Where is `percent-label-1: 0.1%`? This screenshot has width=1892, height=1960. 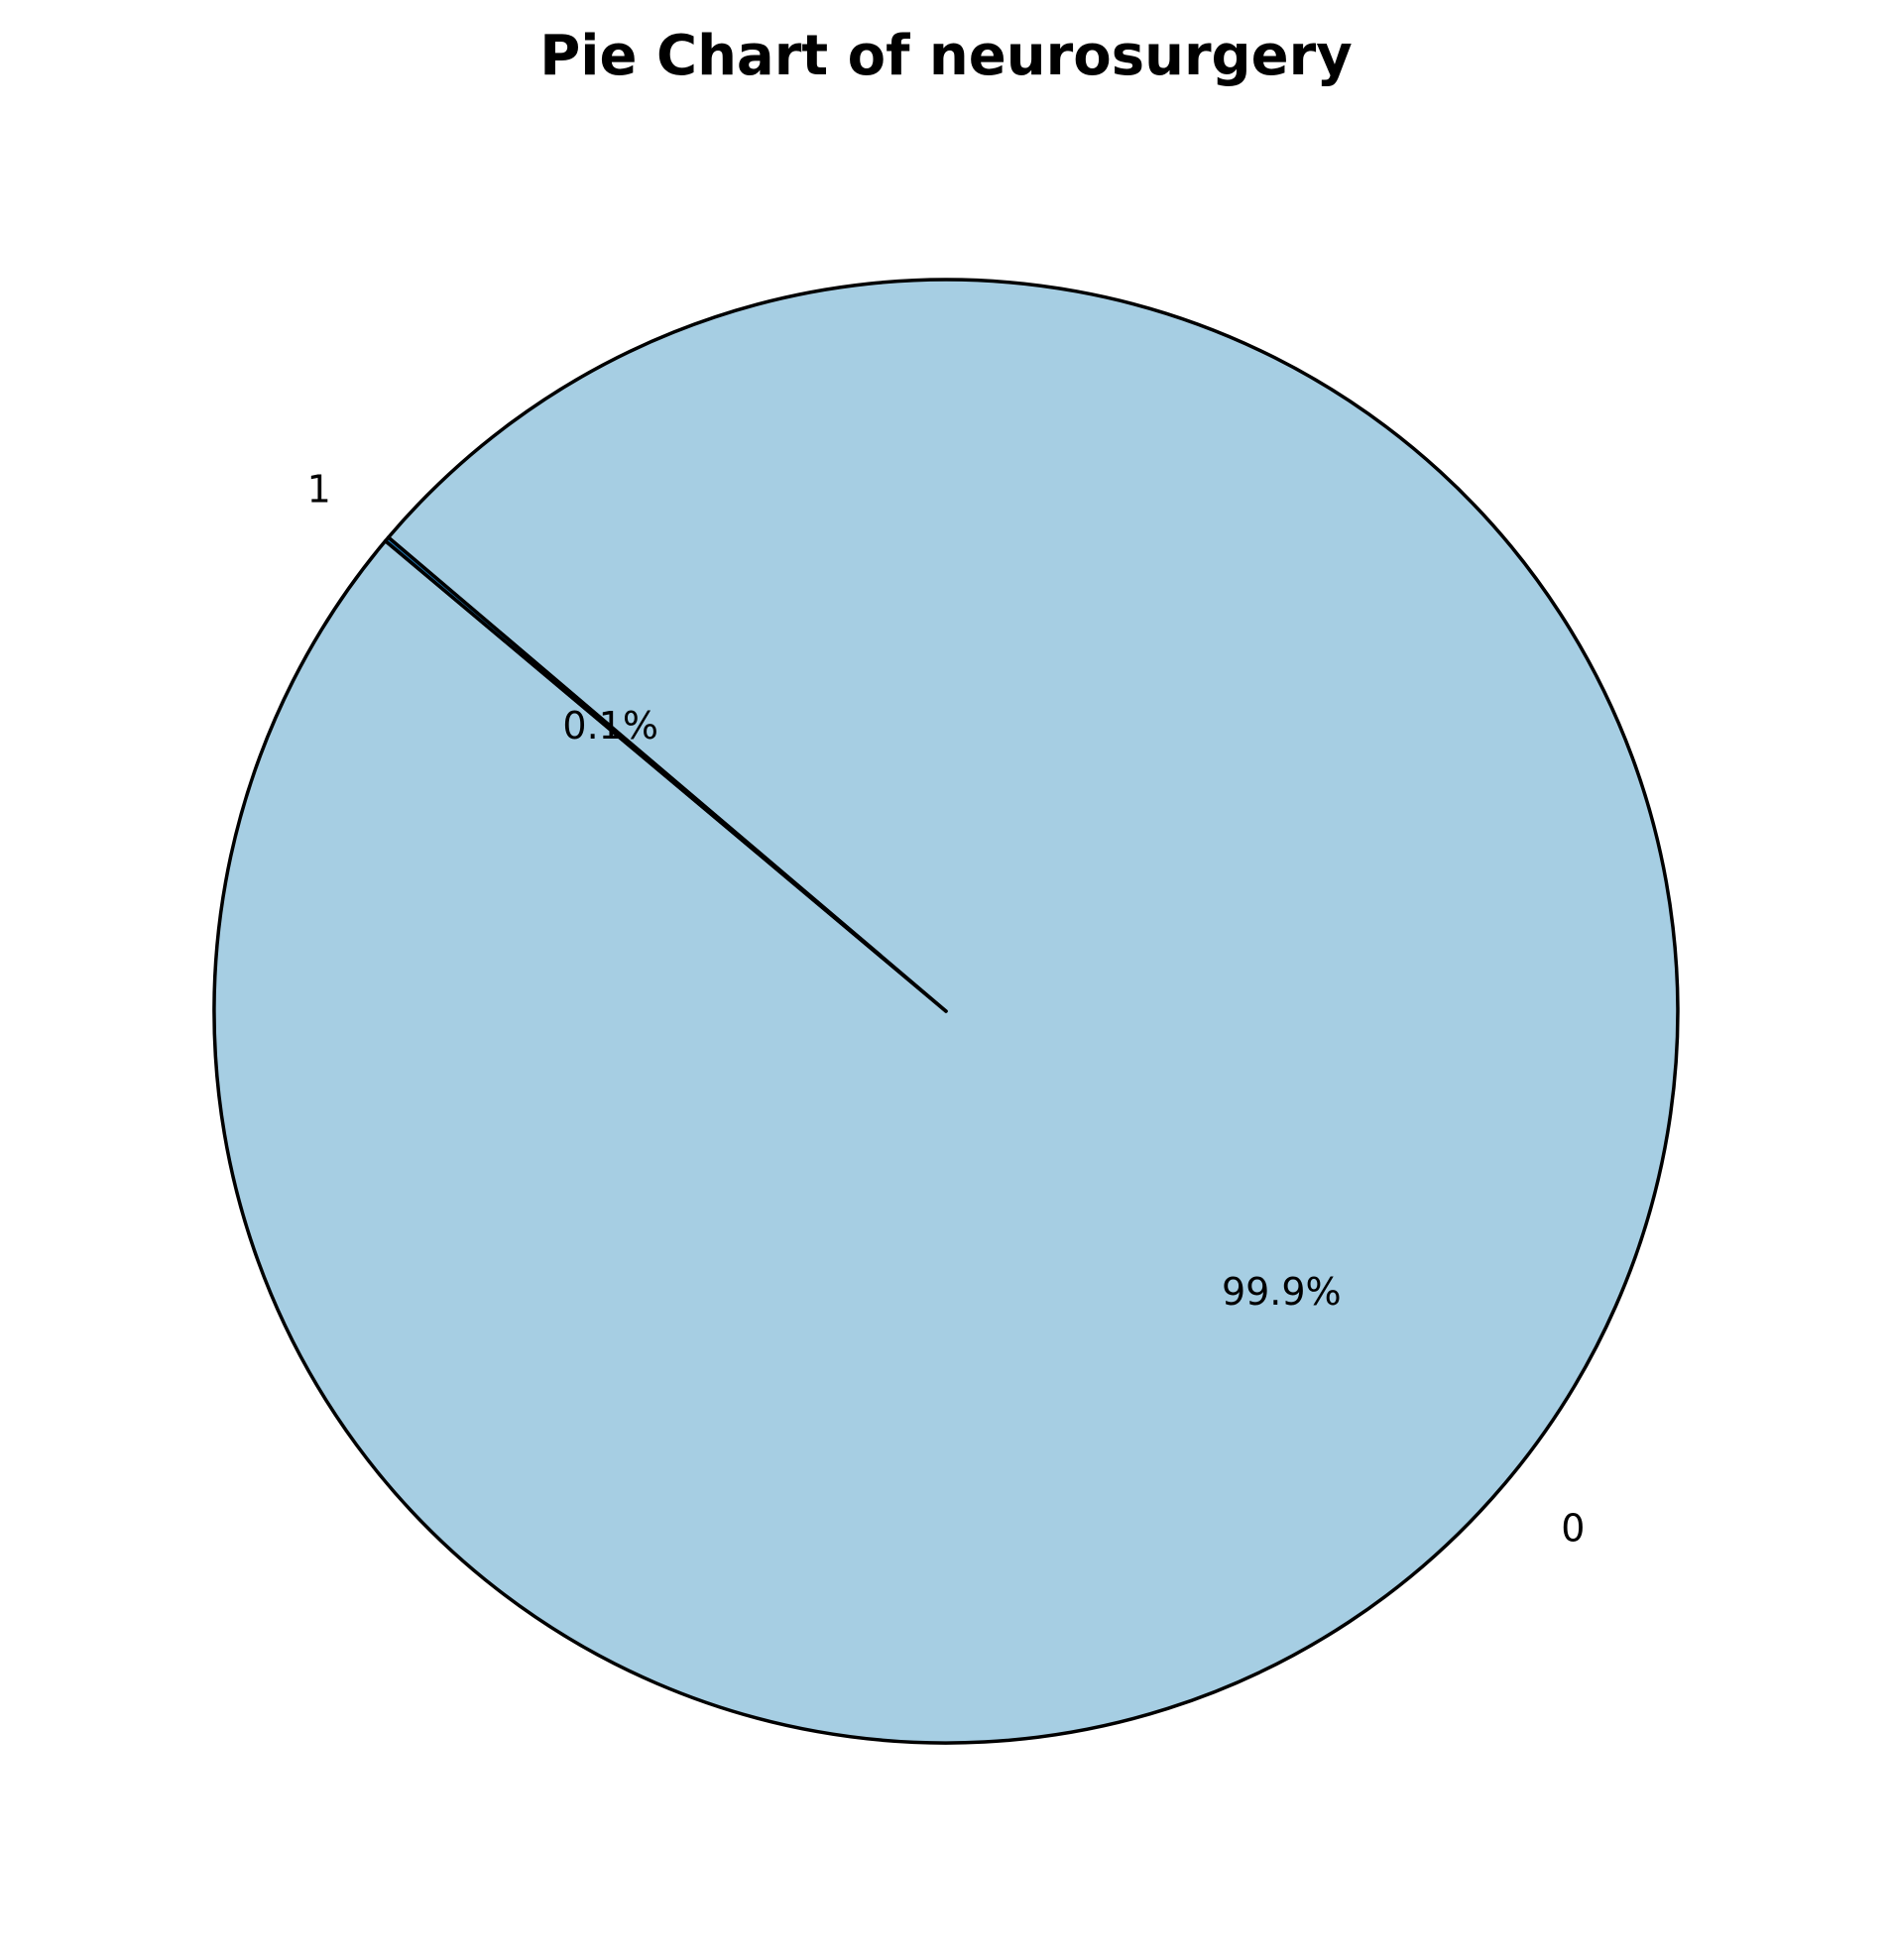
percent-label-1: 0.1% is located at coordinates (610, 726).